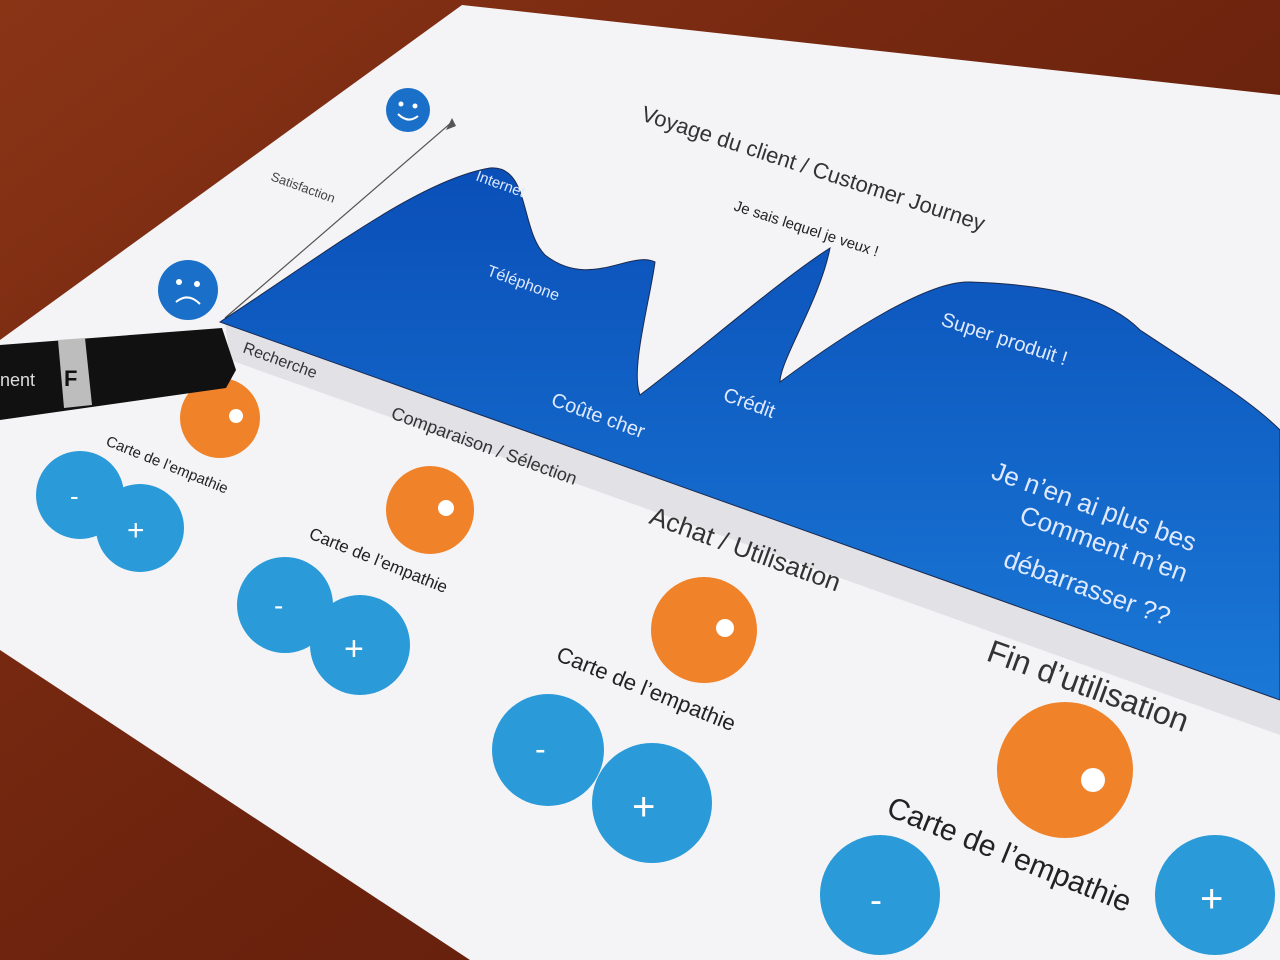 The image size is (1280, 960). What do you see at coordinates (451, 124) in the screenshot?
I see `axis-arrow-icon` at bounding box center [451, 124].